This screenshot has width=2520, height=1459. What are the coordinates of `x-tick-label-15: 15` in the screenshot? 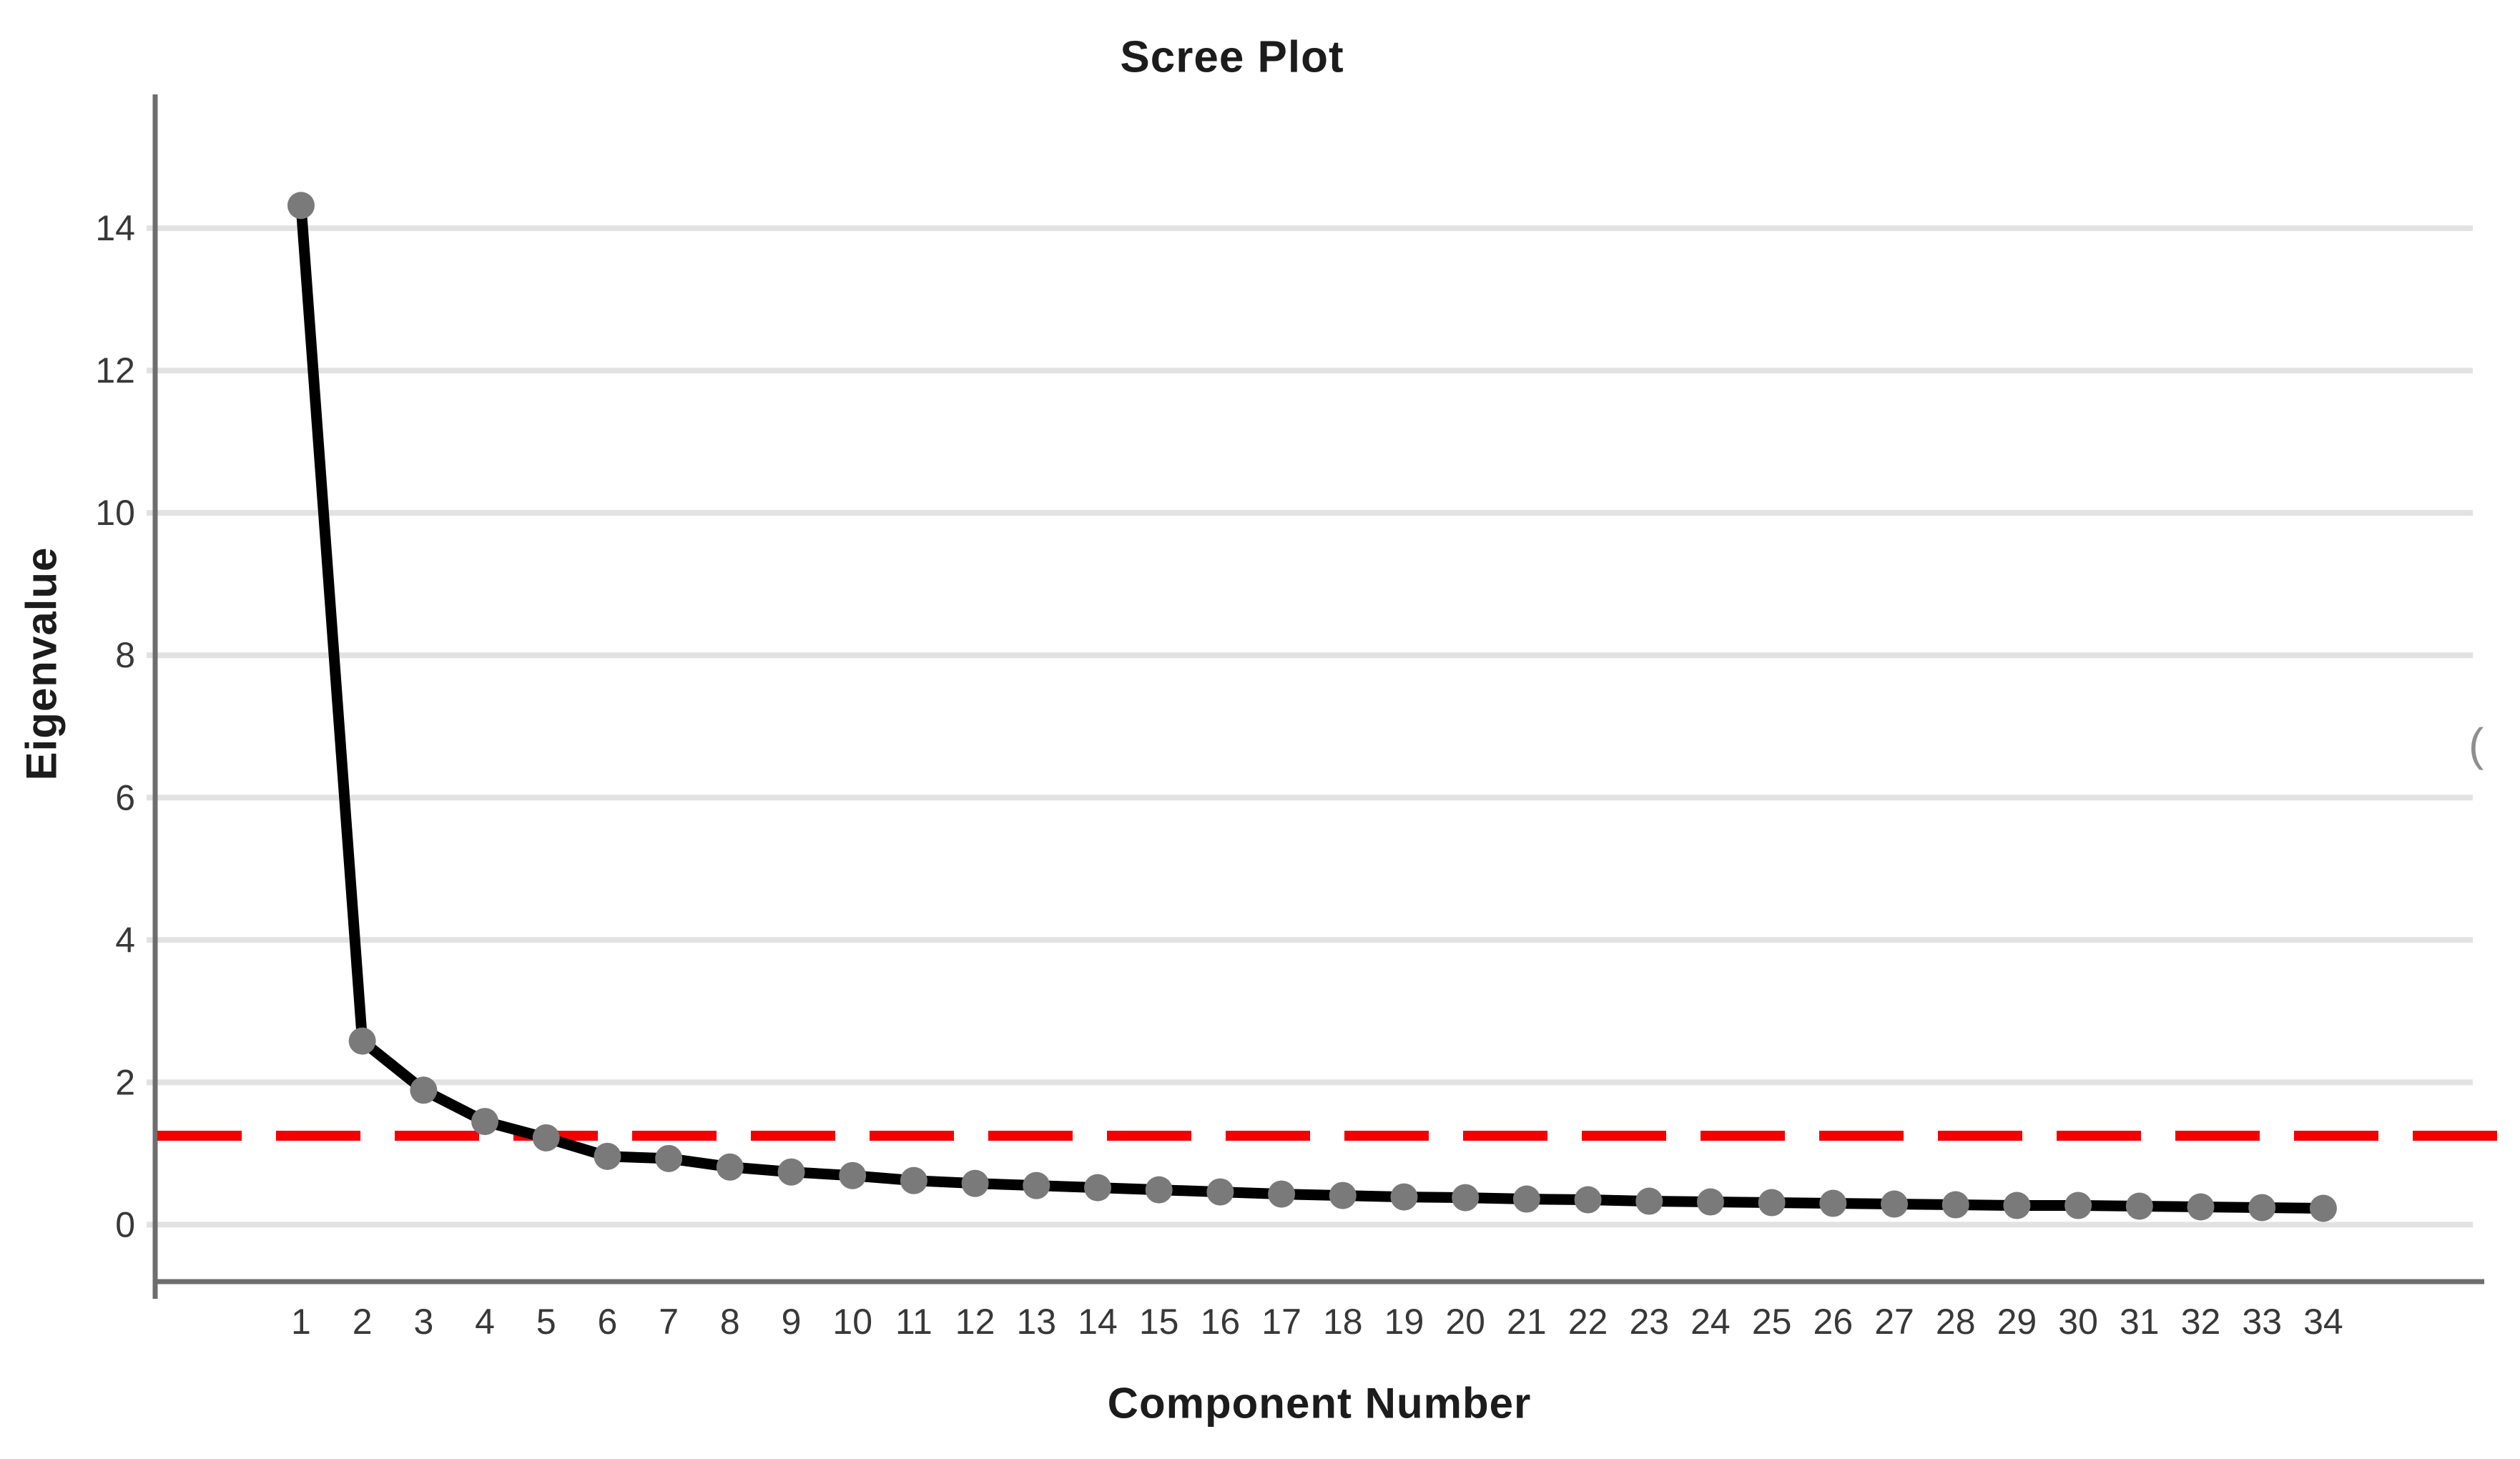 It's located at (1159, 1322).